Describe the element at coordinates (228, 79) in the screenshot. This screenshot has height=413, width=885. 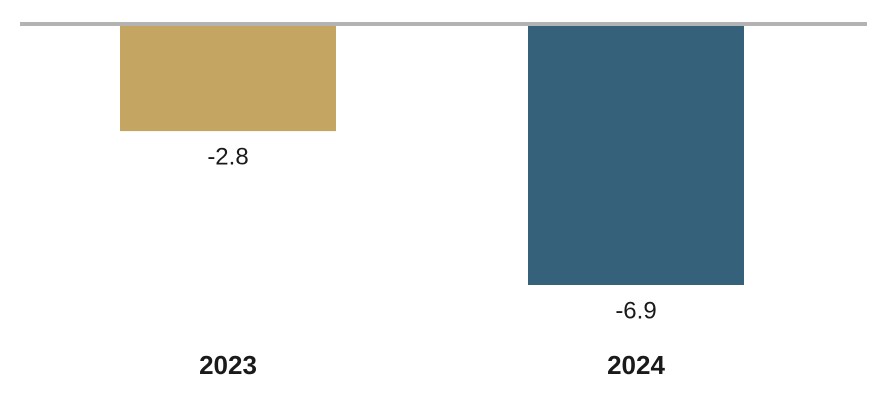
I see `bar` at that location.